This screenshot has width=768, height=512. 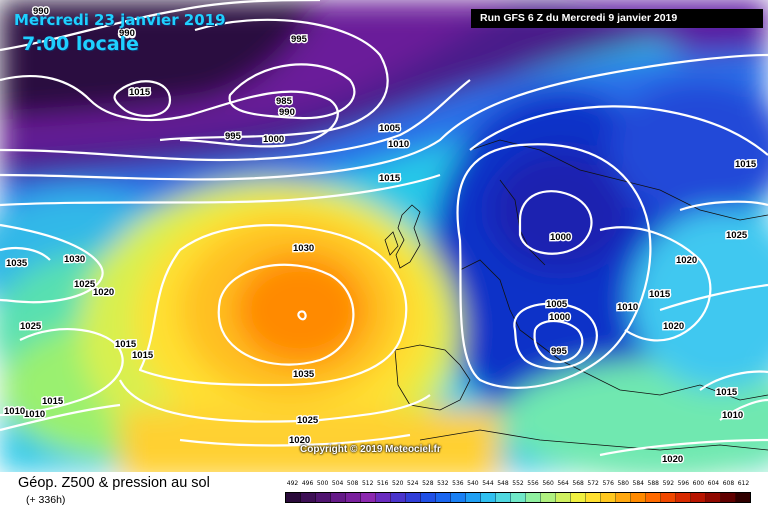 I want to click on isobar-label: 985, so click(x=284, y=101).